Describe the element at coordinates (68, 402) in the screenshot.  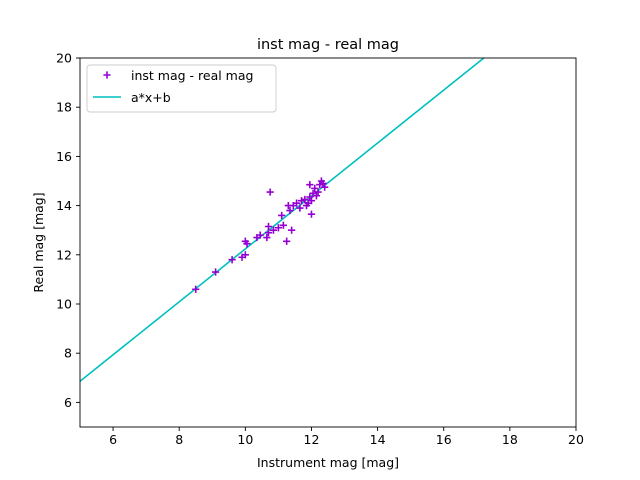
I see `y-tick-label: 6` at that location.